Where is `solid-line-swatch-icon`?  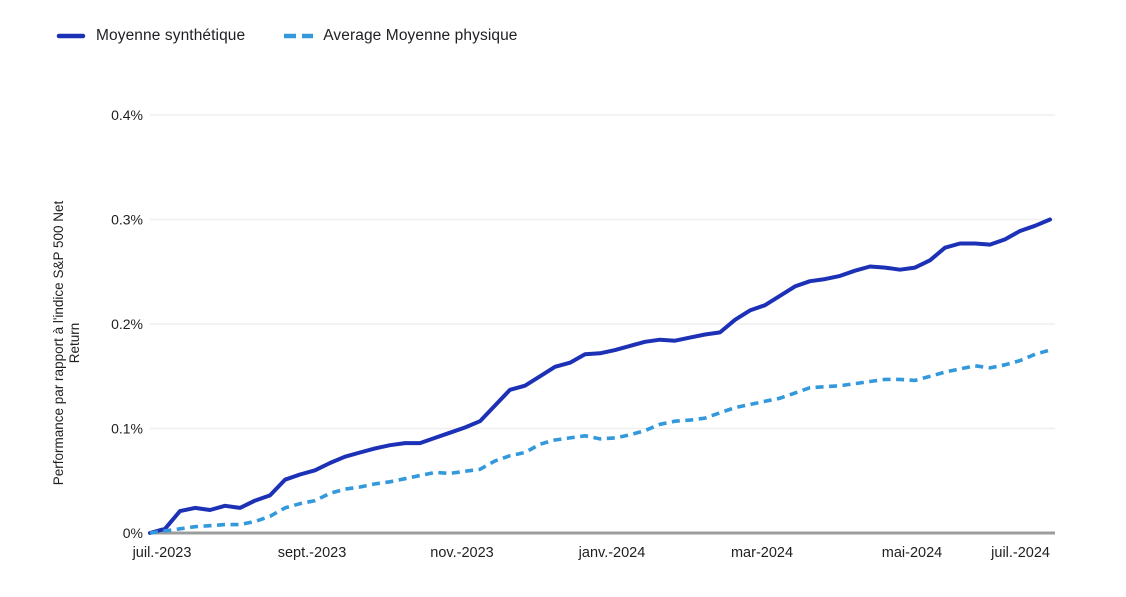
solid-line-swatch-icon is located at coordinates (71, 36).